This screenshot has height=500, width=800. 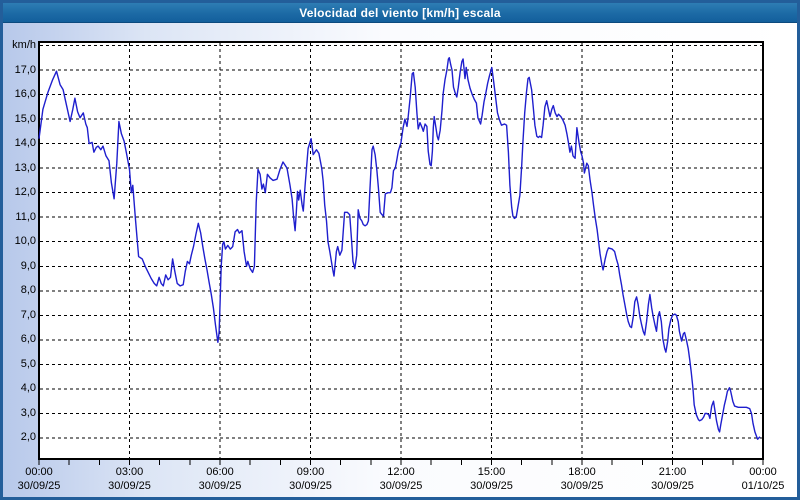 What do you see at coordinates (129, 472) in the screenshot?
I see `x-axis-time-label: 03:00` at bounding box center [129, 472].